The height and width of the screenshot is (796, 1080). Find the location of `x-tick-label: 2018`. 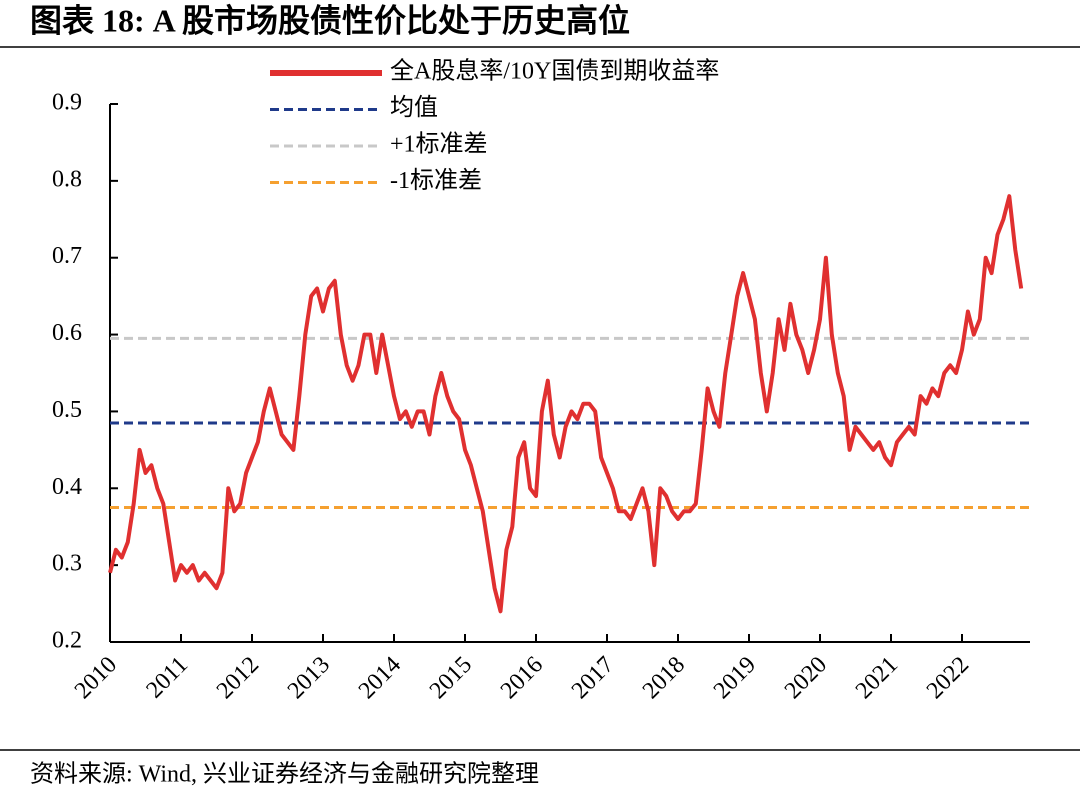

x-tick-label: 2018 is located at coordinates (664, 678).